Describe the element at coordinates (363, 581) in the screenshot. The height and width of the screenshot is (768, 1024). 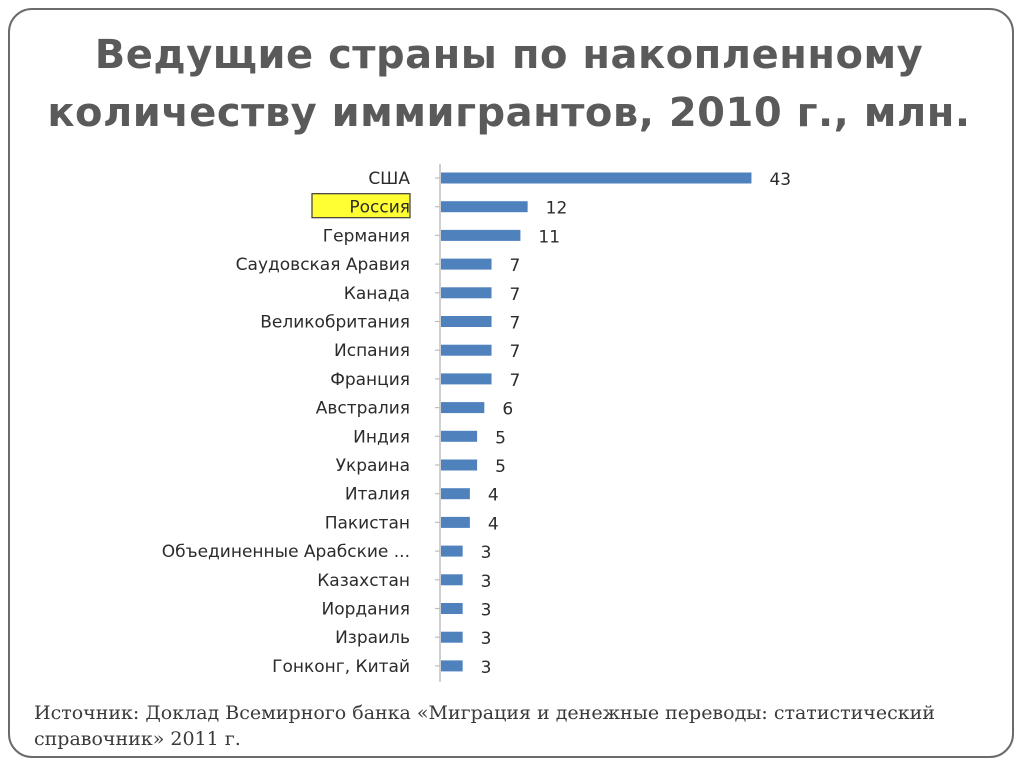
I see `category-label: Казахстан` at that location.